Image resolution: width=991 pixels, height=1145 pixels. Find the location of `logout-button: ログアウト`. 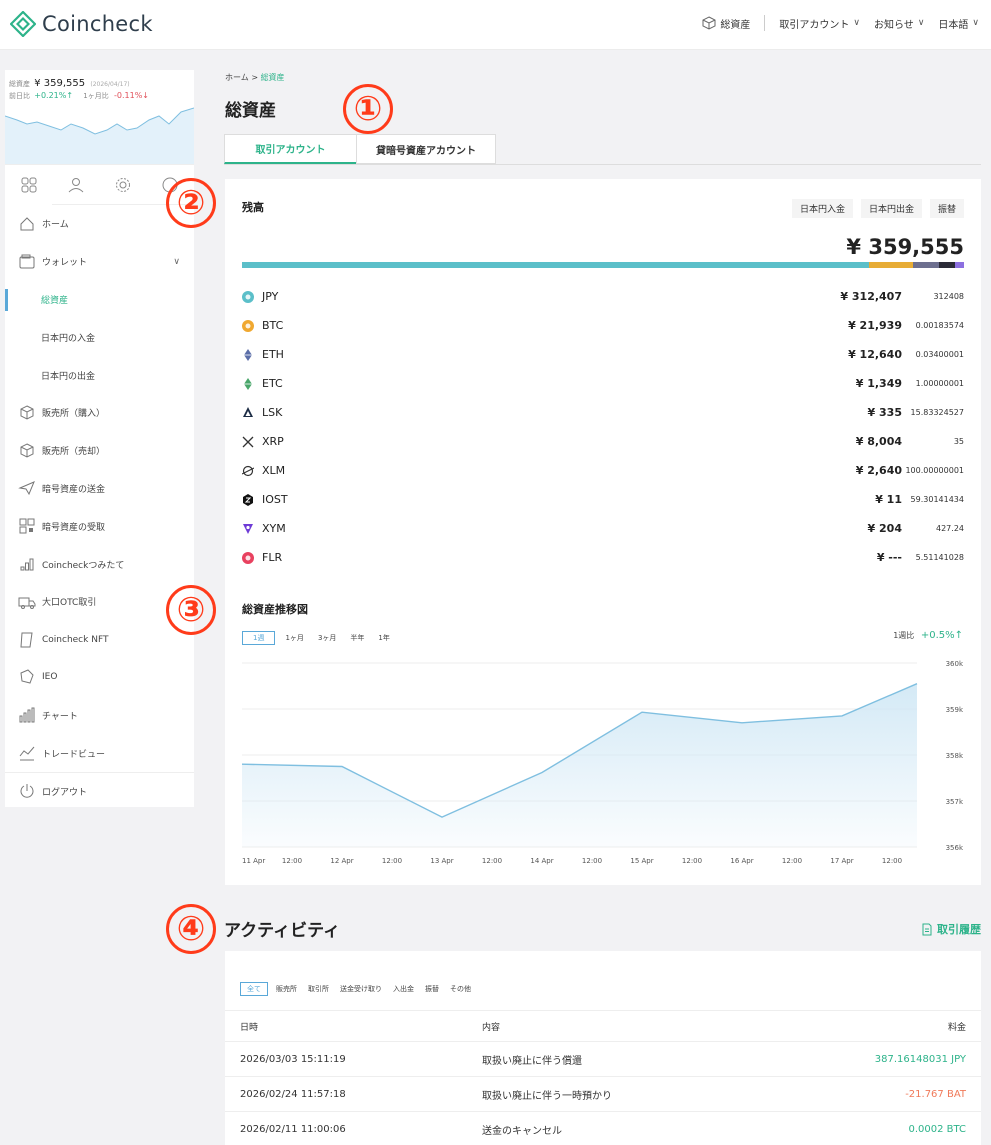

logout-button: ログアウト is located at coordinates (99, 790).